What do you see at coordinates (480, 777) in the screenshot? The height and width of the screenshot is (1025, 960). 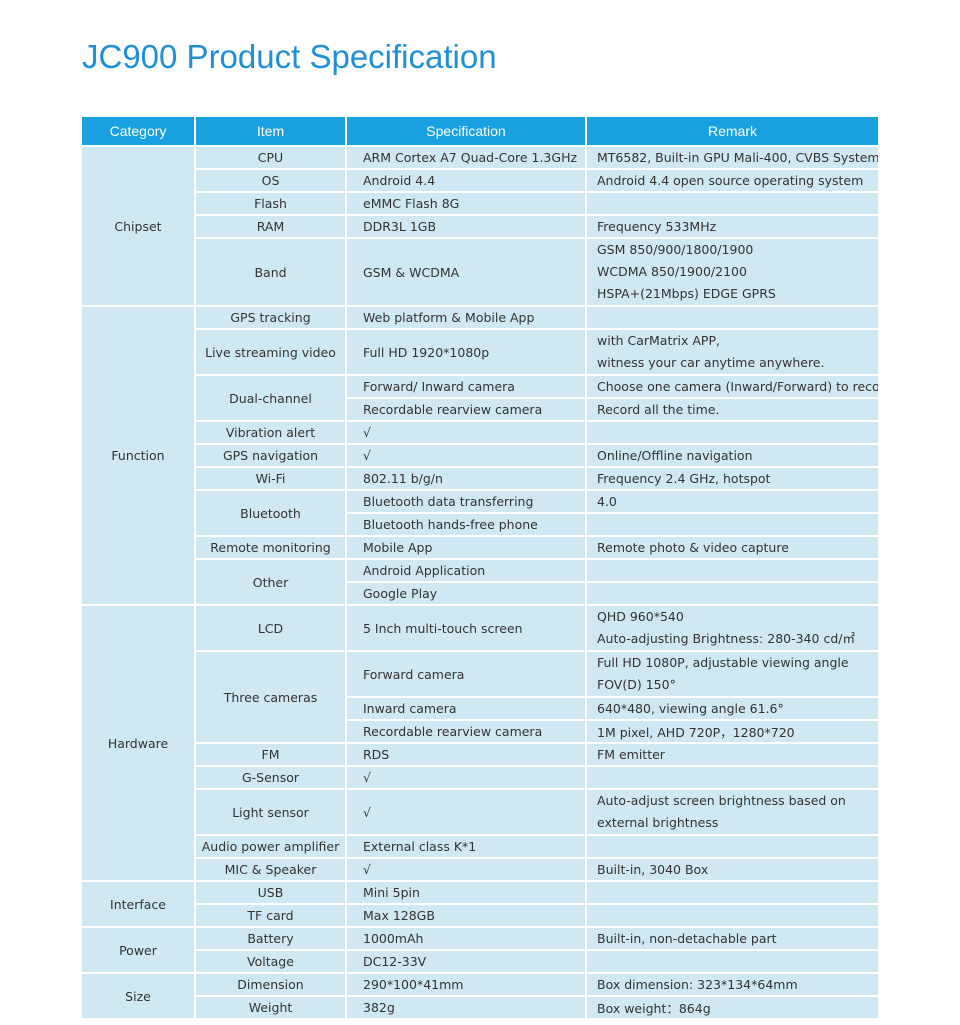 I see `table-row: G-Sensor √` at bounding box center [480, 777].